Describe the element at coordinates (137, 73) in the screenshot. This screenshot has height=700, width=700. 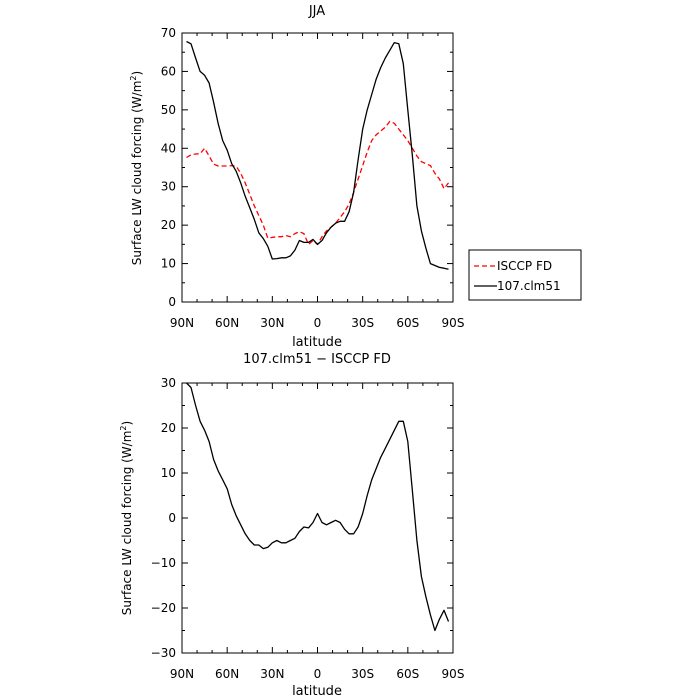
I see `top-y-axis-label-close: )` at that location.